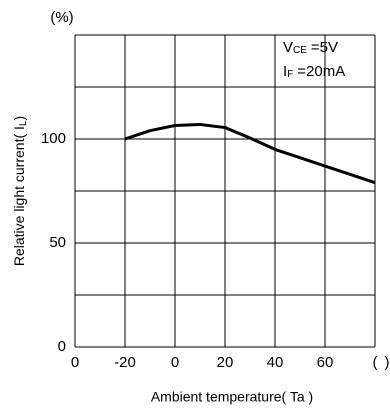 The width and height of the screenshot is (390, 412). I want to click on y-tick-label: 0, so click(62, 346).